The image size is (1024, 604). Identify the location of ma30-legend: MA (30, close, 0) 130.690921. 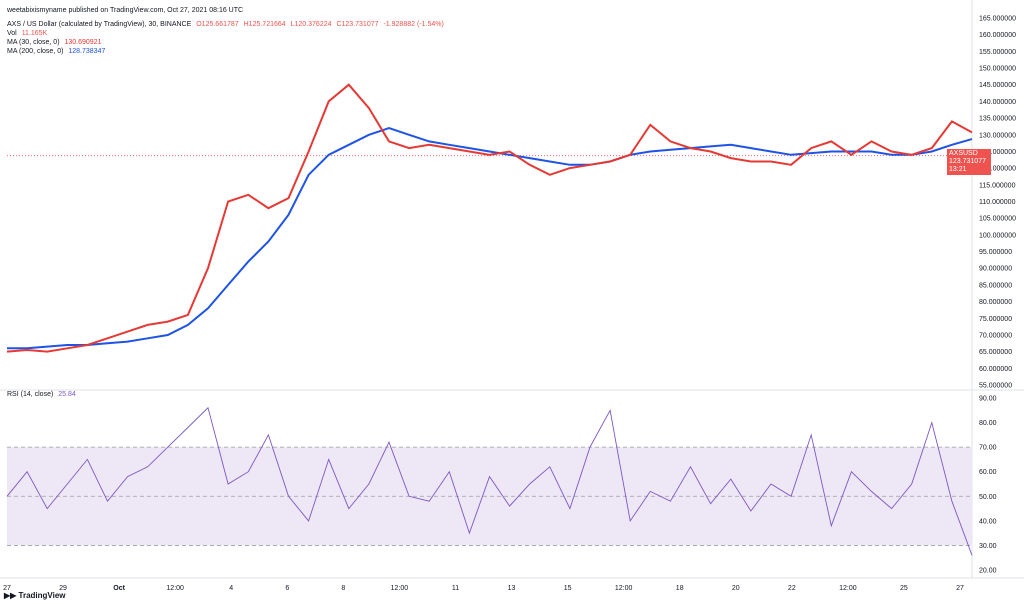
(55, 42).